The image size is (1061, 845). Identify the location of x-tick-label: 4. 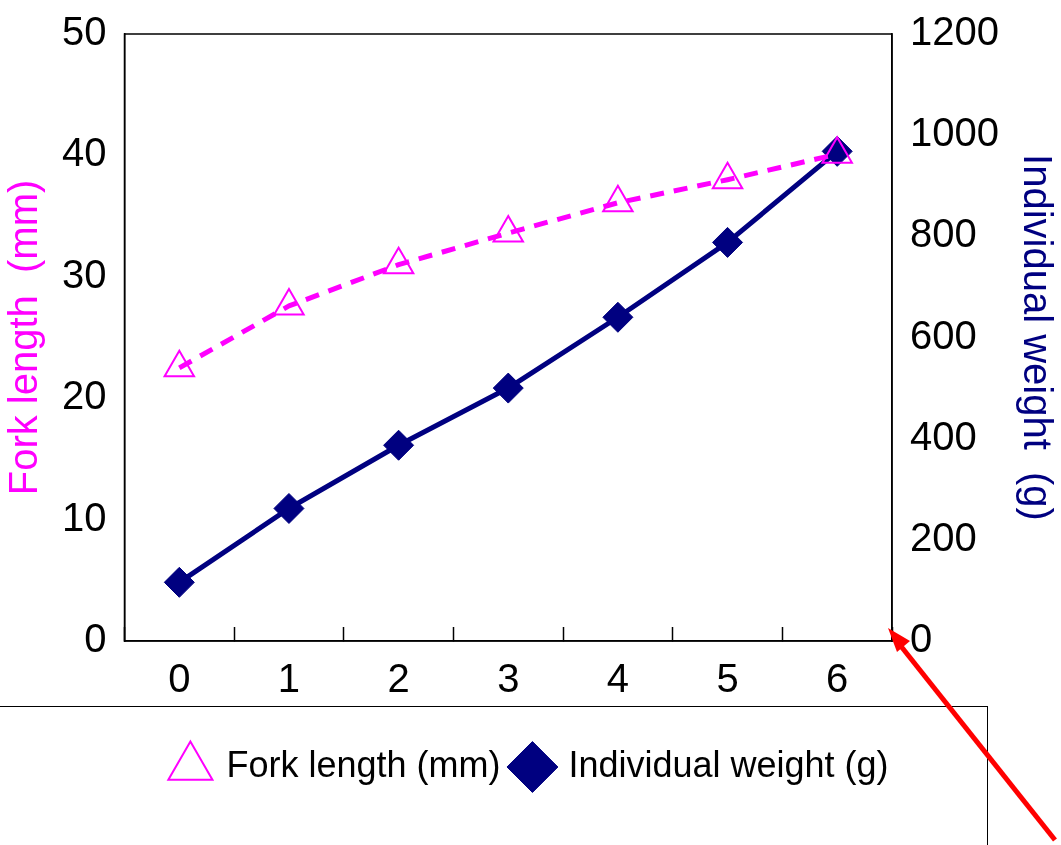
(618, 678).